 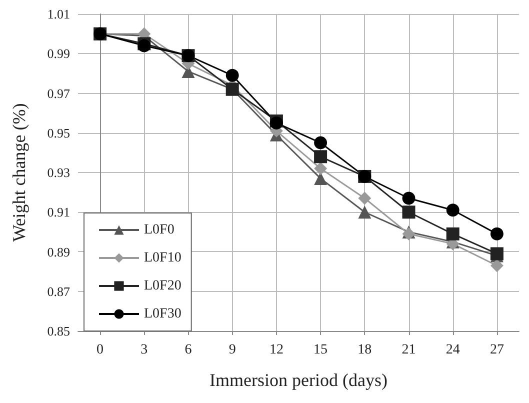 What do you see at coordinates (321, 350) in the screenshot?
I see `x-tick-label: 15` at bounding box center [321, 350].